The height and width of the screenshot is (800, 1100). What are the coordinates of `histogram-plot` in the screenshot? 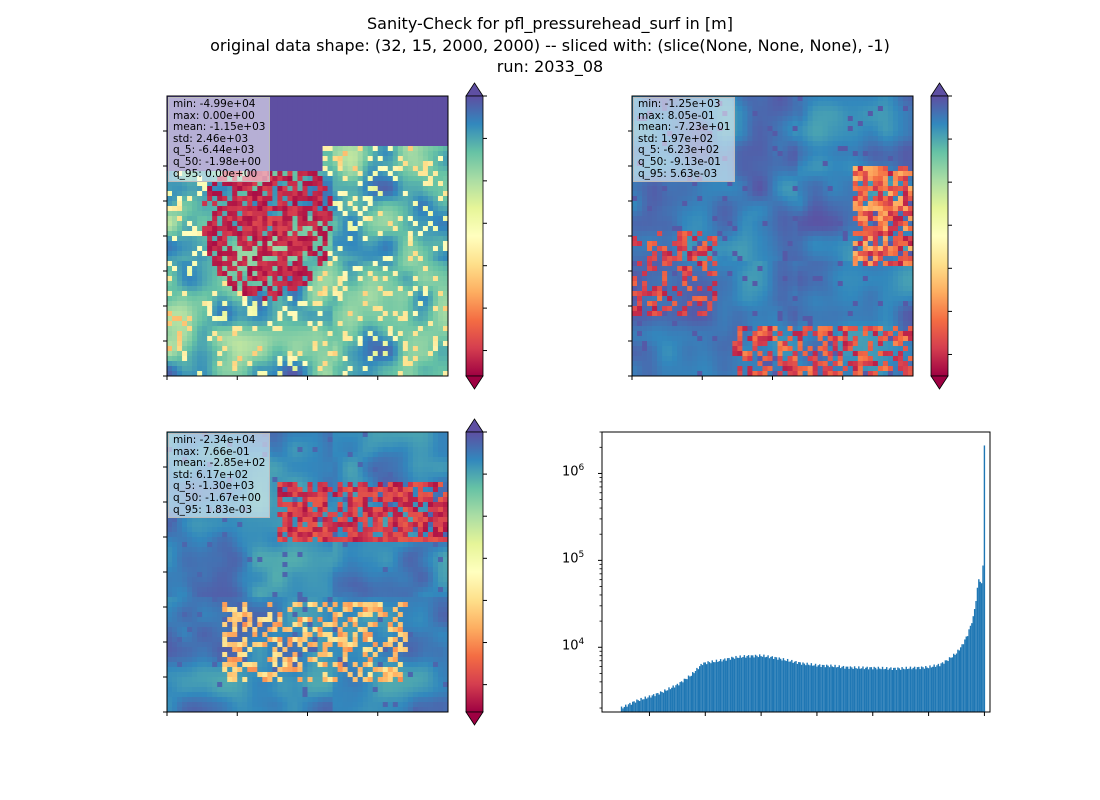 It's located at (794, 573).